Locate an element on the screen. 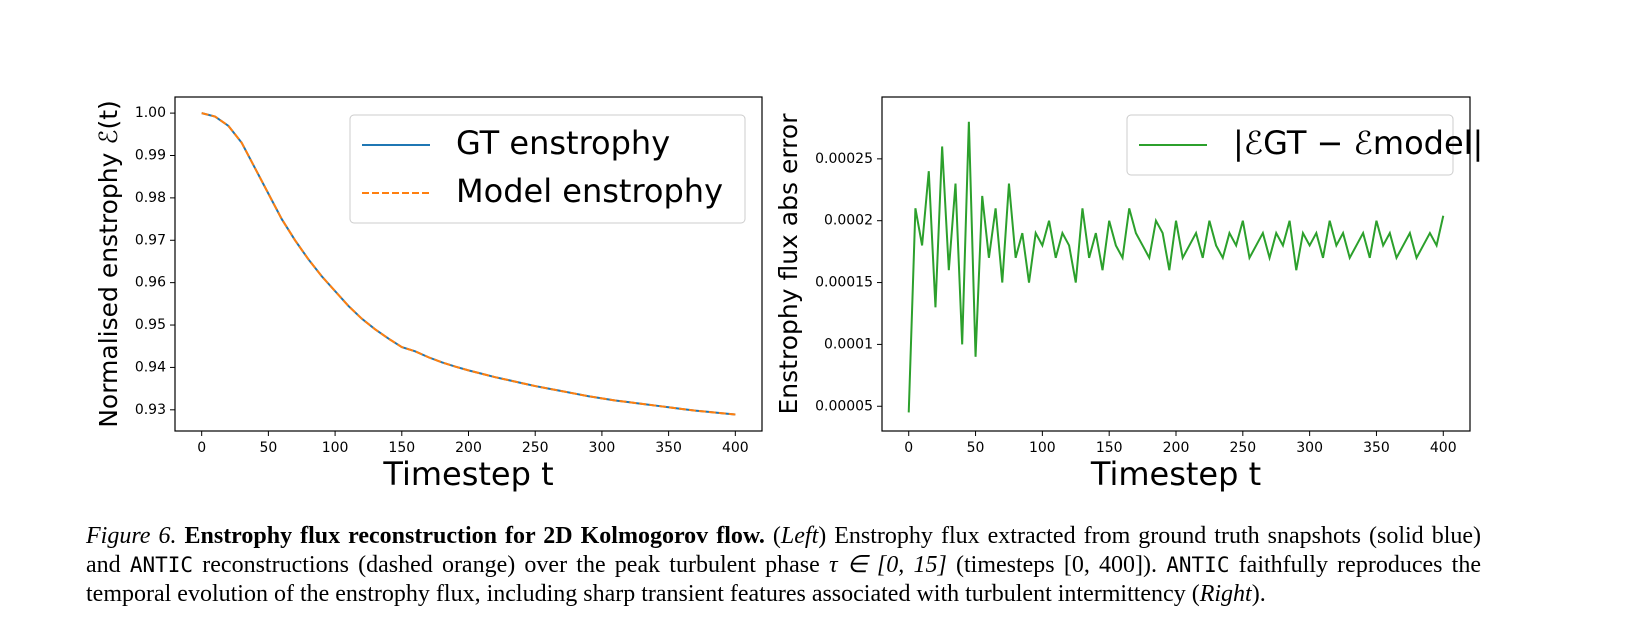 This screenshot has width=1639, height=620. caption-text: ( is located at coordinates (772, 536).